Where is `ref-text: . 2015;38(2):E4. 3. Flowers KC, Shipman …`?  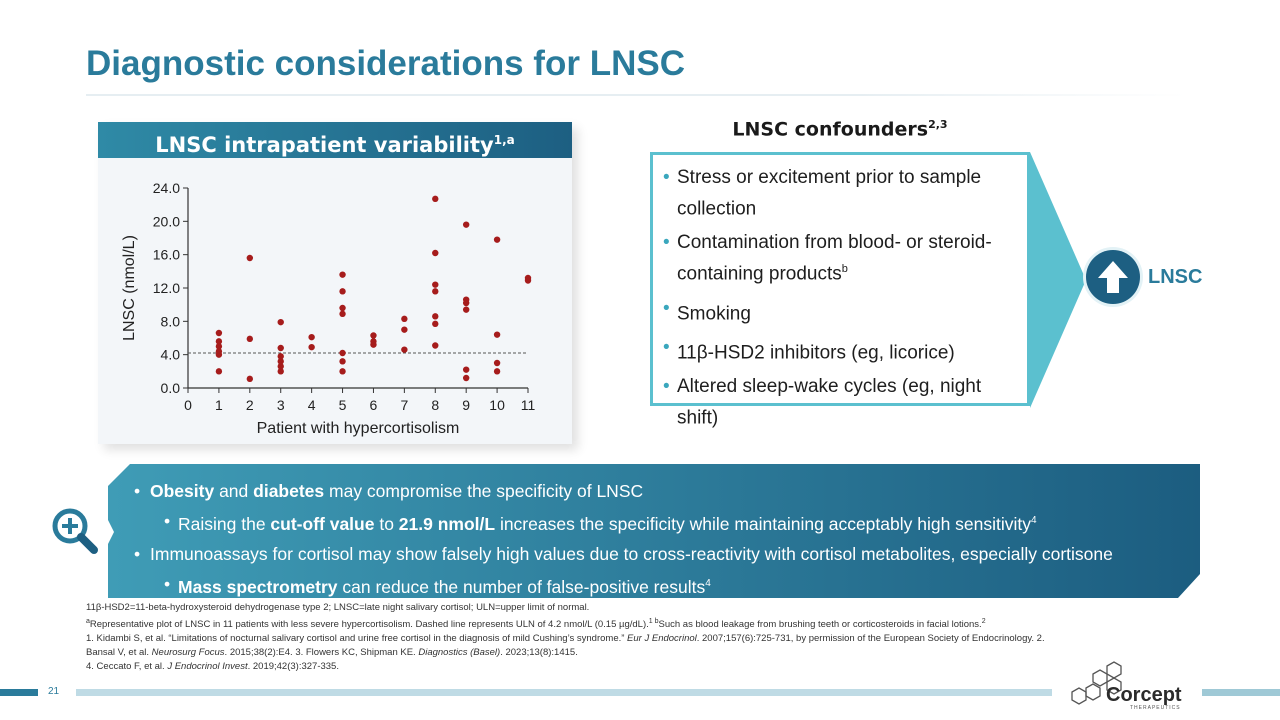
ref-text: . 2015;38(2):E4. 3. Flowers KC, Shipman … is located at coordinates (321, 653).